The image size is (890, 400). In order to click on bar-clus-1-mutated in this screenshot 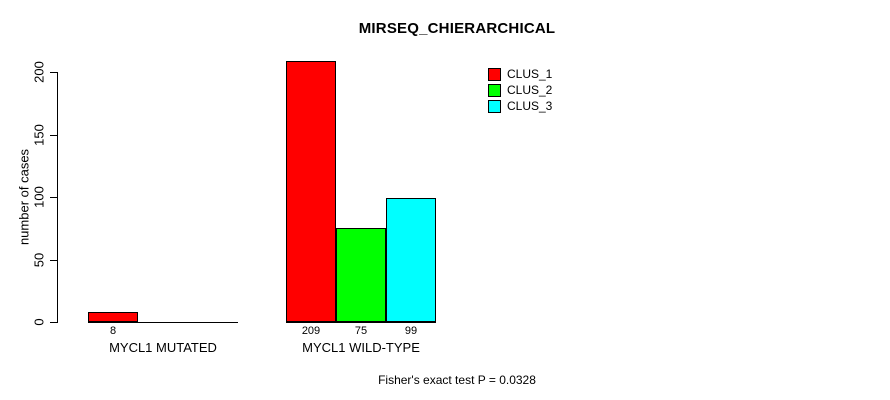, I will do `click(113, 317)`.